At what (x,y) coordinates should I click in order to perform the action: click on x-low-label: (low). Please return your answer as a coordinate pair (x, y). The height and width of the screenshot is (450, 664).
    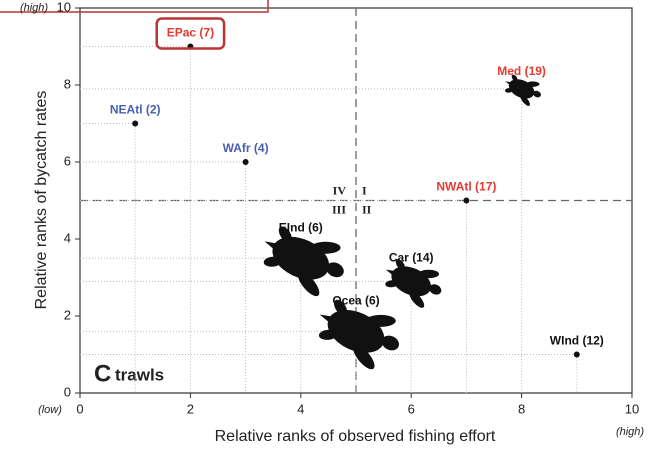
    Looking at the image, I should click on (50, 410).